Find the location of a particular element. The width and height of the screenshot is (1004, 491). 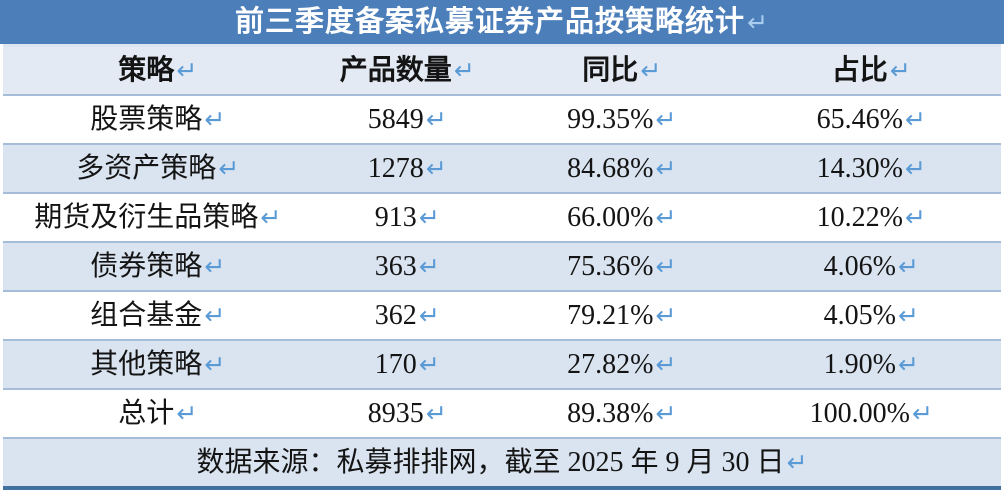

table-row: 其他策略↵ 170↵ 27.82%↵ 1.90%↵ is located at coordinates (502, 363).